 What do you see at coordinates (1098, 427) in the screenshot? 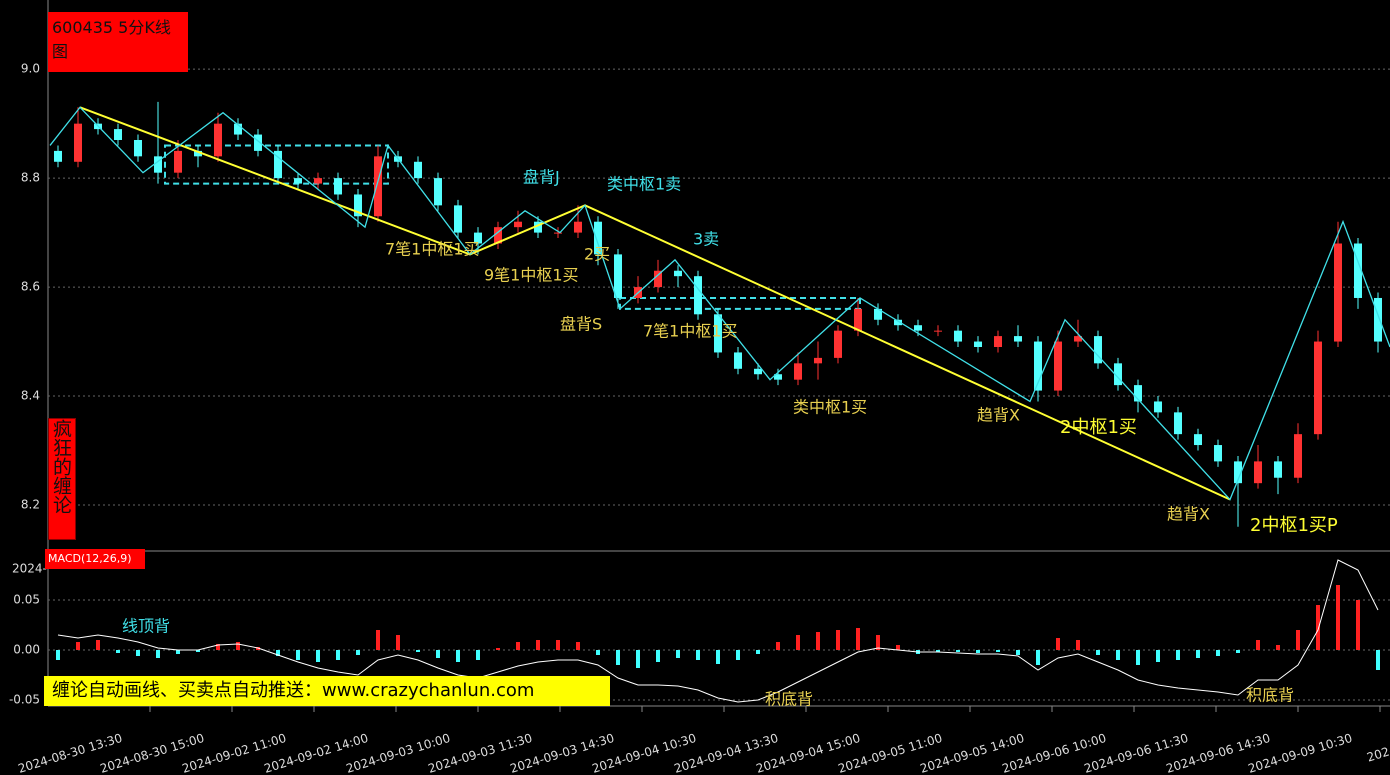
I see `annotation: 2中枢1买` at bounding box center [1098, 427].